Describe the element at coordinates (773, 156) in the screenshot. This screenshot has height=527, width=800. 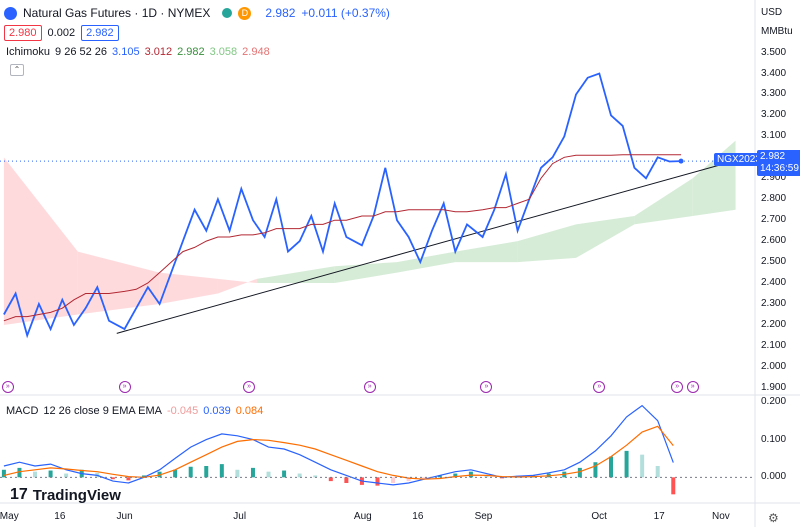
I see `last-price-badge-value: 2.982` at that location.